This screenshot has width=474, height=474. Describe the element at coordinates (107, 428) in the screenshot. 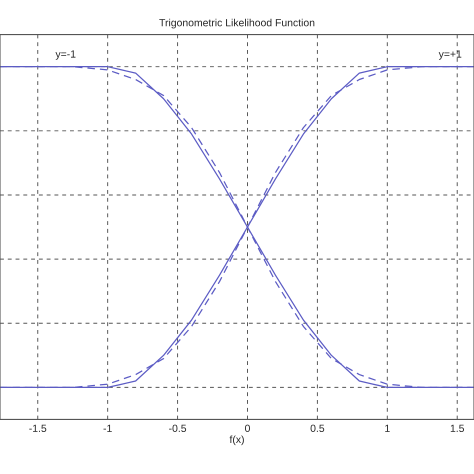

I see `x-tick-label: -1` at that location.